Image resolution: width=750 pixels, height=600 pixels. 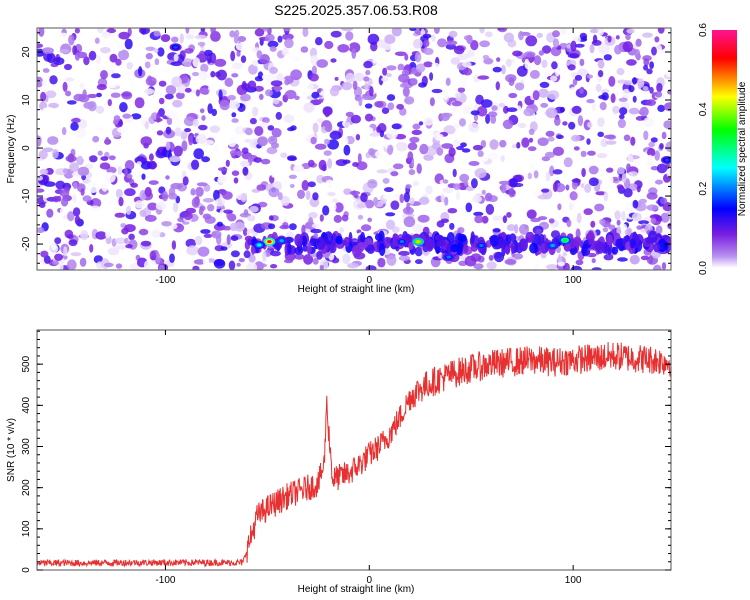 What do you see at coordinates (573, 580) in the screenshot?
I see `x-tick-label: 100` at bounding box center [573, 580].